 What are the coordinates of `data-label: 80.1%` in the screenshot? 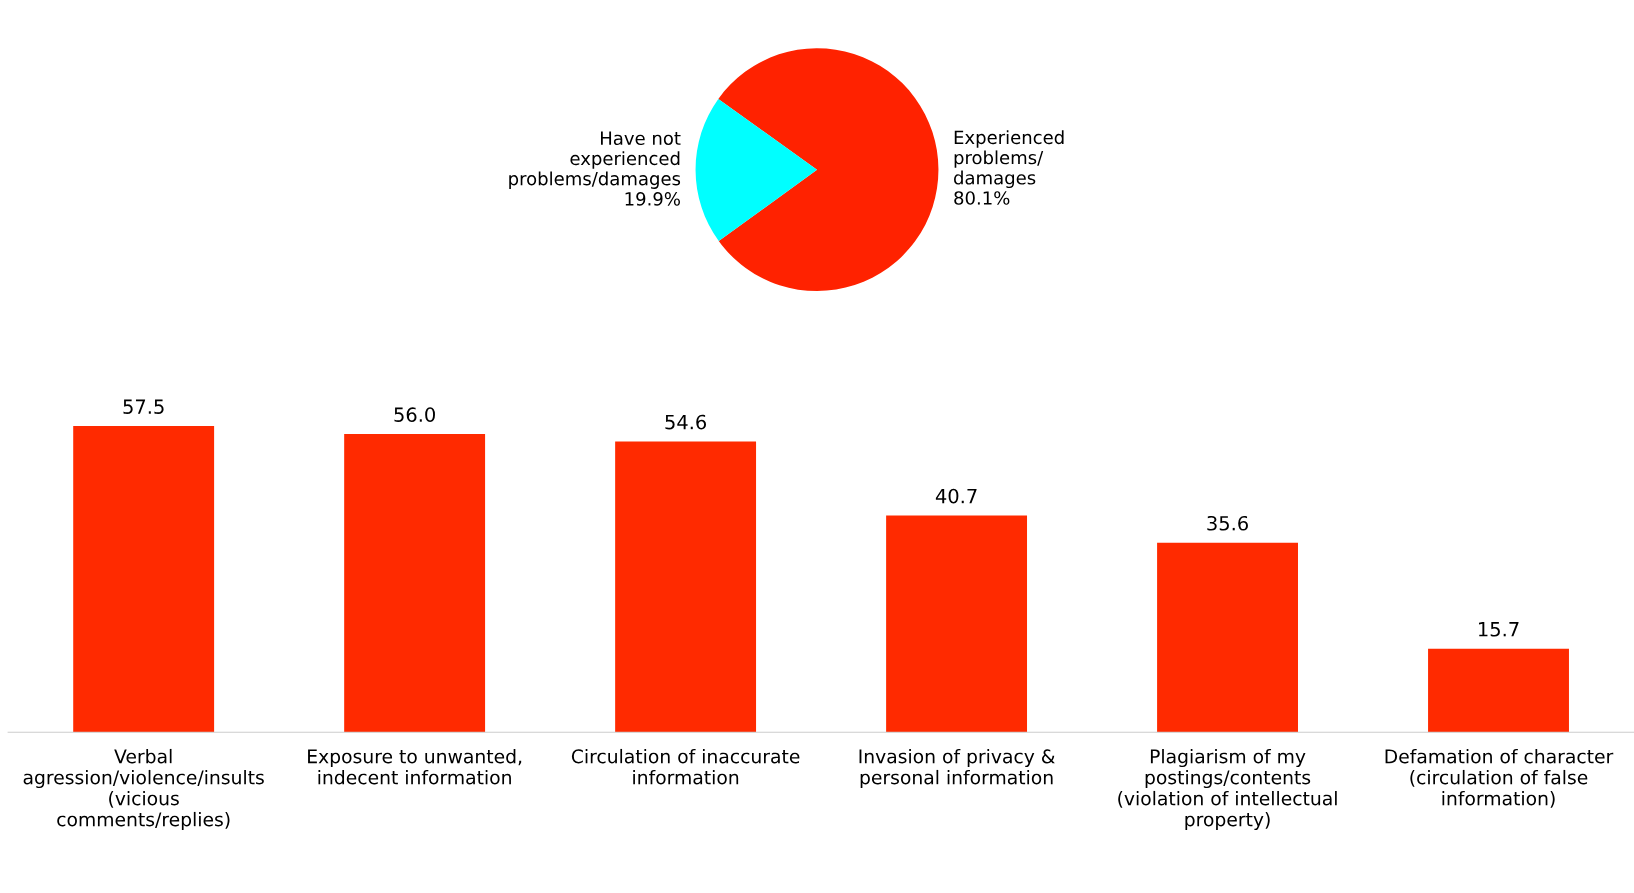 It's located at (982, 198).